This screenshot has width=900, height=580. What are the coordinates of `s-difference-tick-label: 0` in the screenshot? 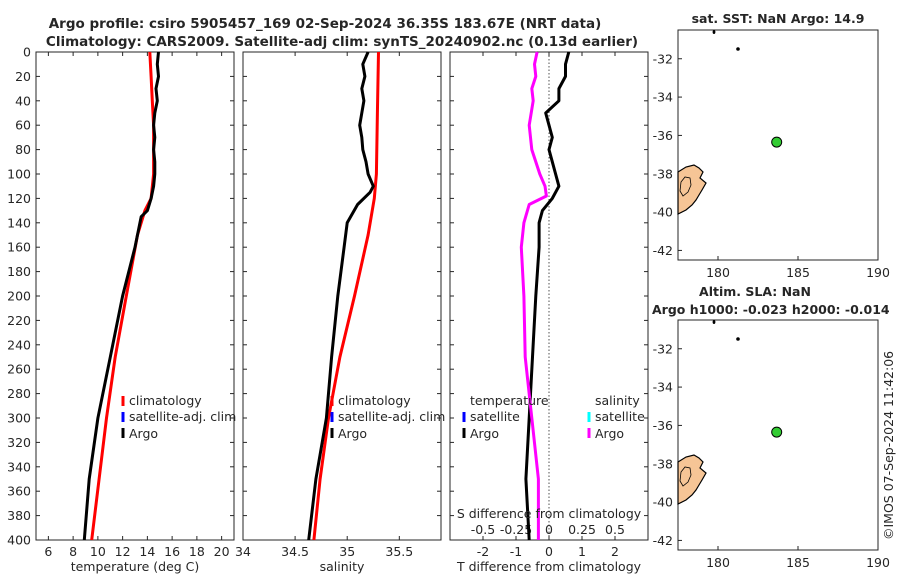 It's located at (549, 529).